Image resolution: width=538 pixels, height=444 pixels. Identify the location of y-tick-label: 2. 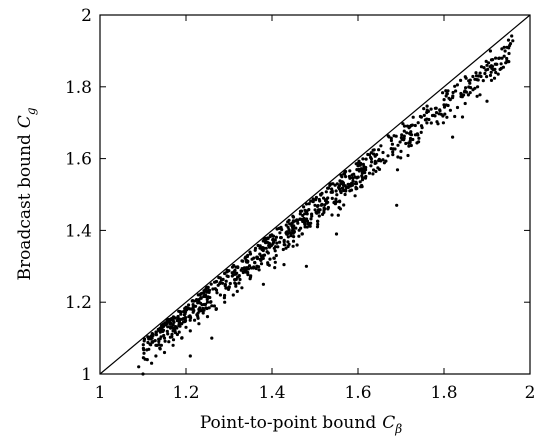
(86, 16).